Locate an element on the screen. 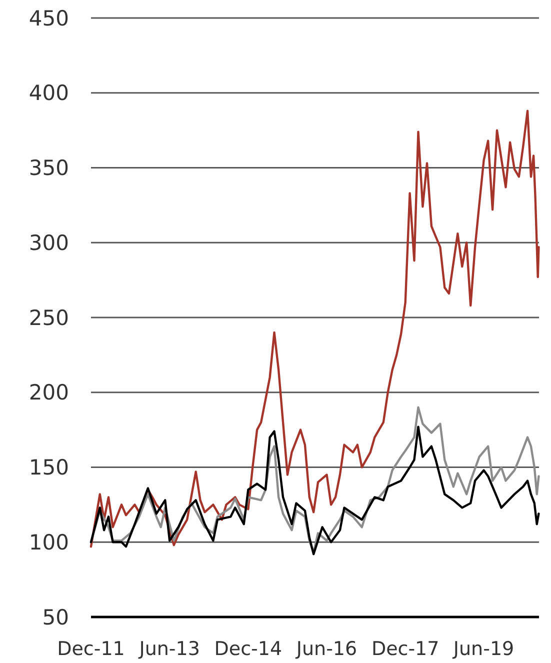 Image resolution: width=551 pixels, height=663 pixels. y-tick-label: 350 is located at coordinates (48, 168).